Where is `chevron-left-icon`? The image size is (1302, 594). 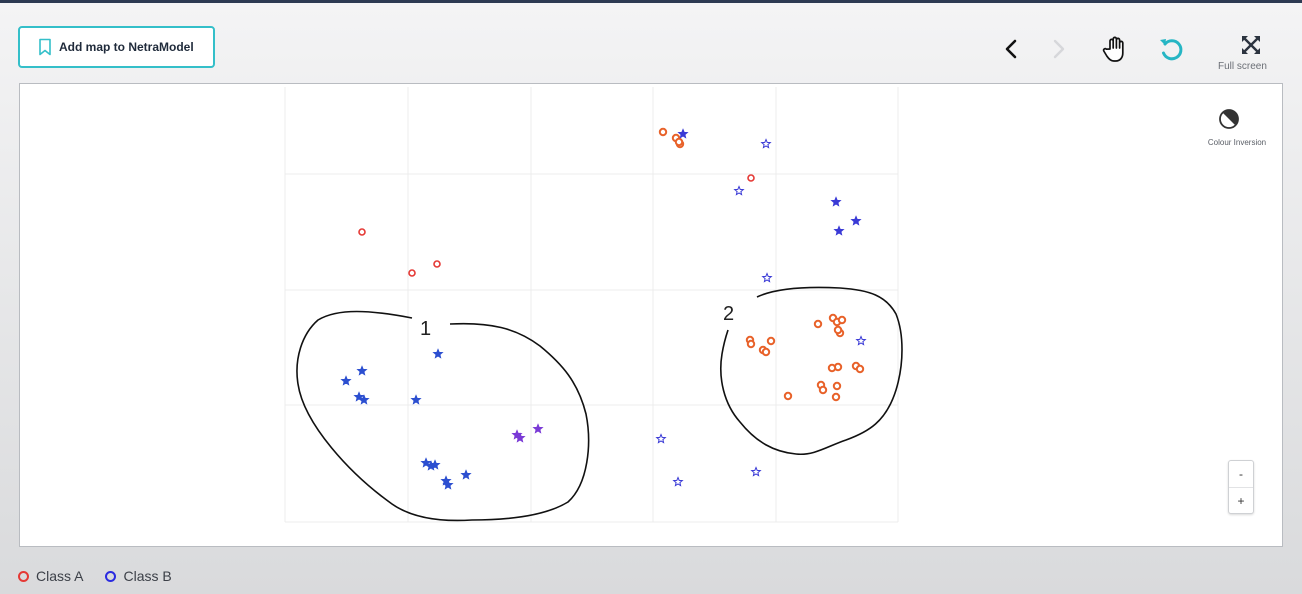
chevron-left-icon is located at coordinates (1011, 49).